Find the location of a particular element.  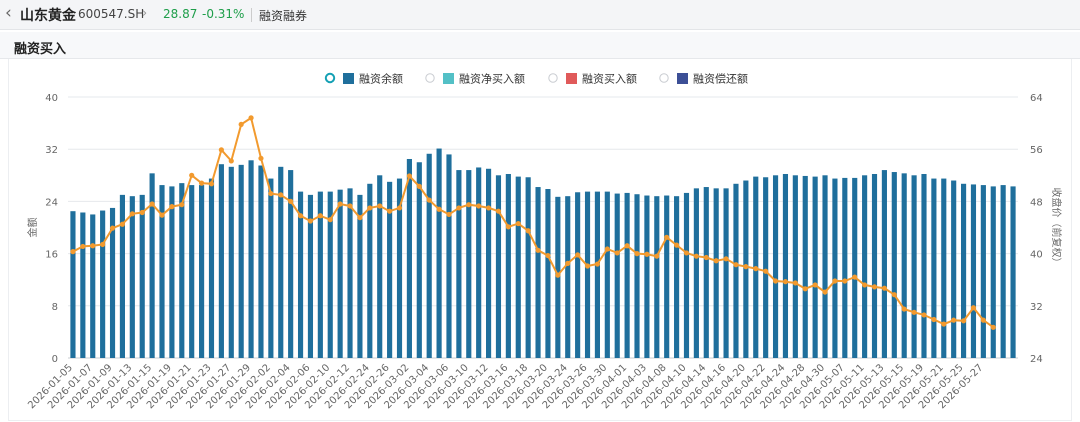

stock-name: 山东黄金 is located at coordinates (48, 16).